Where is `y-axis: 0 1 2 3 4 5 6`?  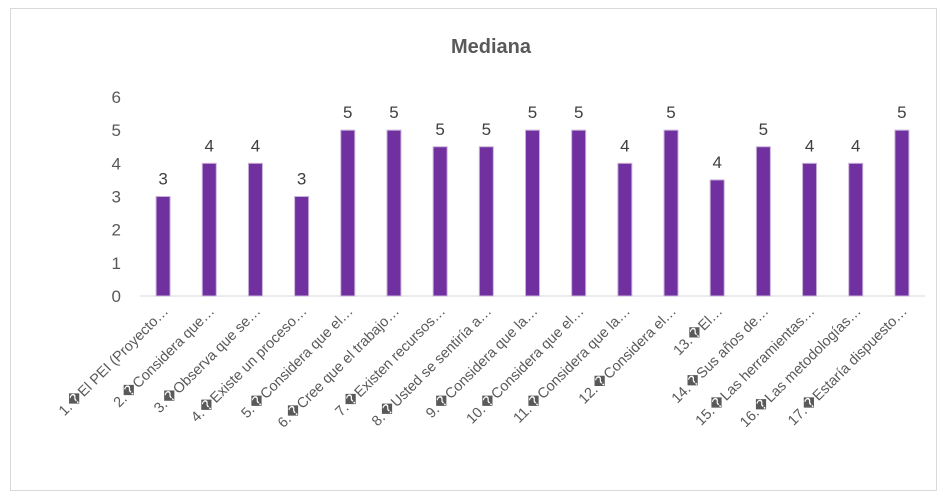 y-axis: 0 1 2 3 4 5 6 is located at coordinates (116, 197).